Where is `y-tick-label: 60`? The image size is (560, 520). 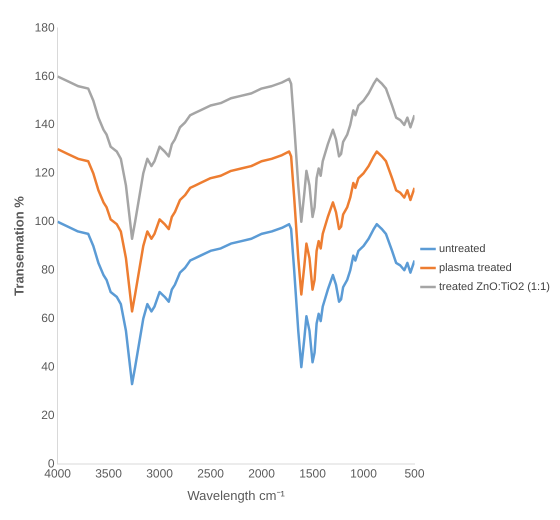 y-tick-label: 60 is located at coordinates (48, 317).